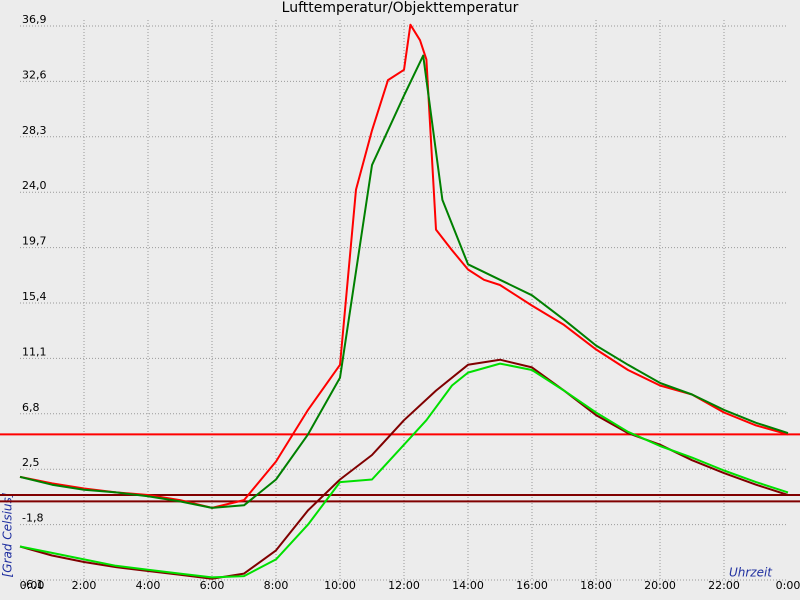  Describe the element at coordinates (404, 585) in the screenshot. I see `x-tick-label: 12:00` at that location.